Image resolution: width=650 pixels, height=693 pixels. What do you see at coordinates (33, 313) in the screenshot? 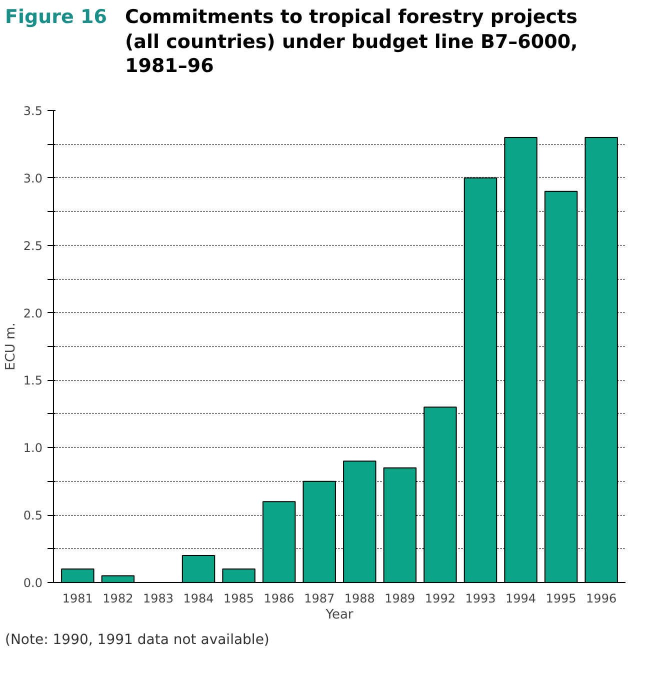
I see `y-tick-label: 2.0` at bounding box center [33, 313].